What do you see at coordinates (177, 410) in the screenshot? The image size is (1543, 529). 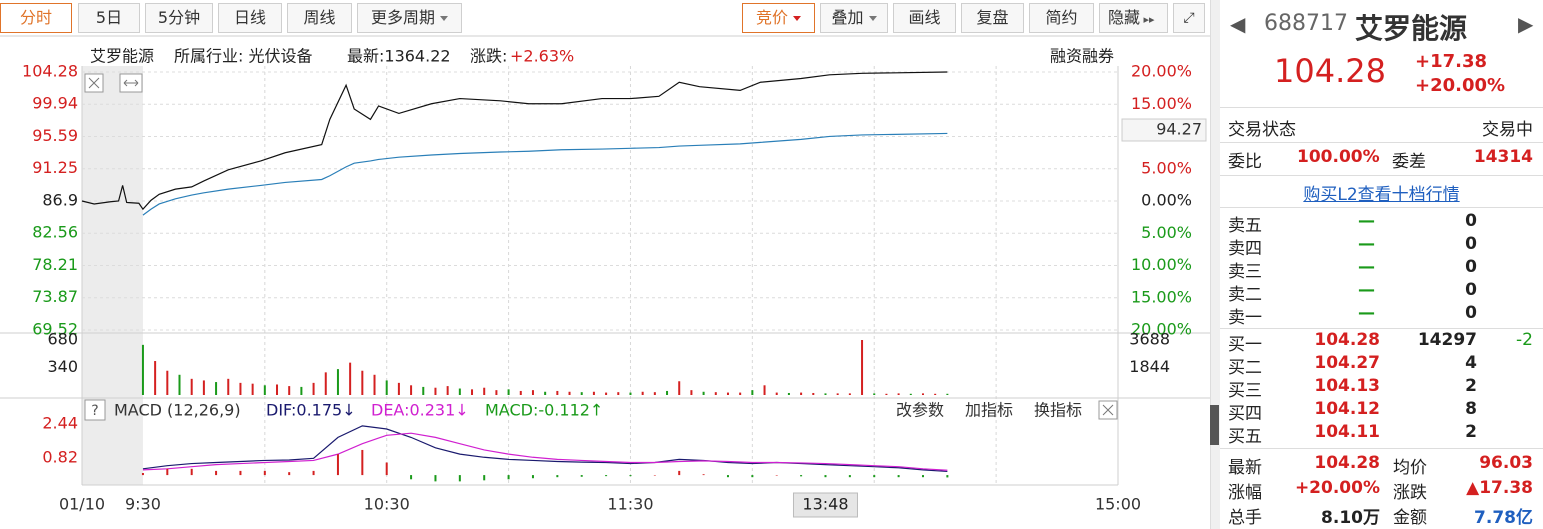 I see `indicator-title: MACD (12,26,9)` at bounding box center [177, 410].